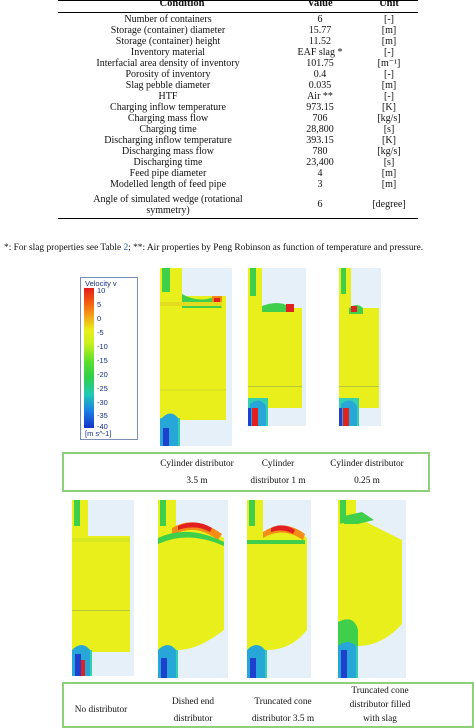 This screenshot has width=474, height=728. What do you see at coordinates (320, 85) in the screenshot?
I see `cell-value: 0.035` at bounding box center [320, 85].